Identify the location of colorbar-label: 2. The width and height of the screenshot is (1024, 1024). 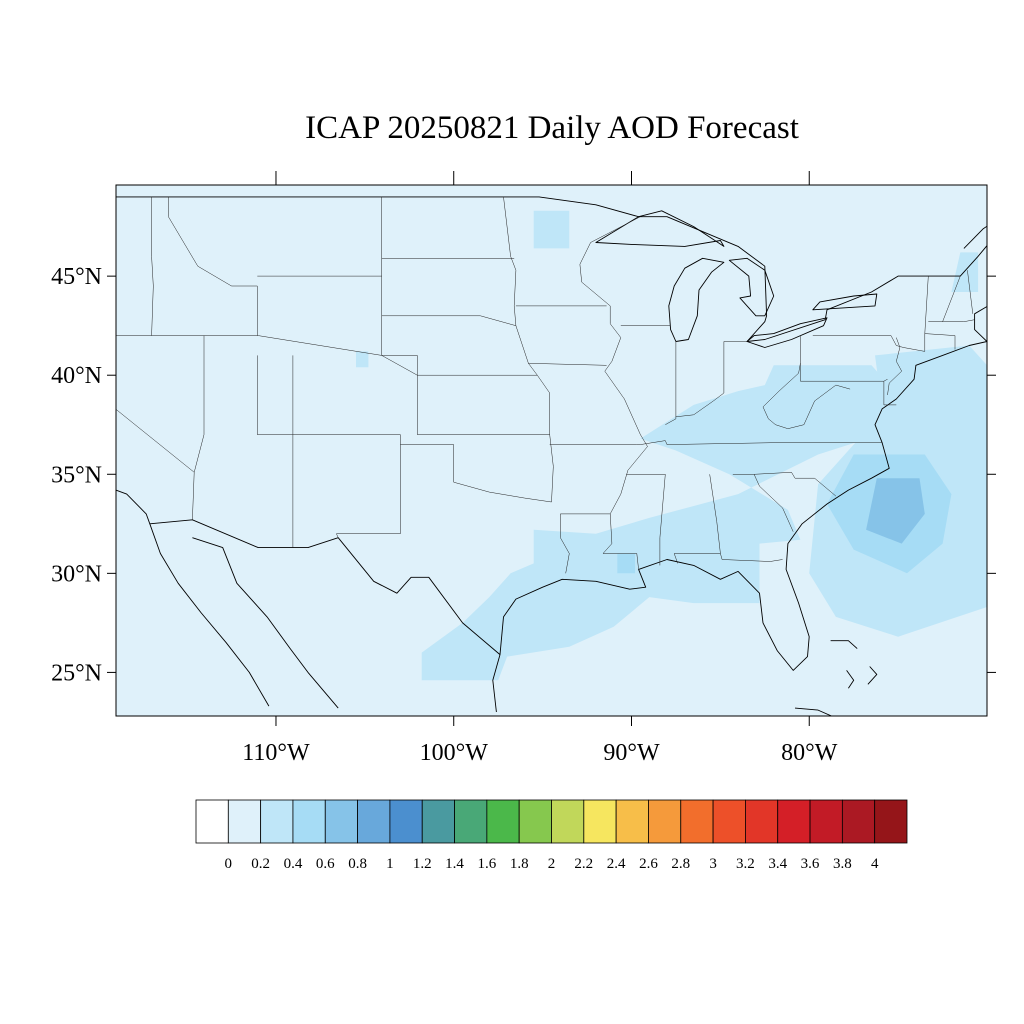
(552, 864).